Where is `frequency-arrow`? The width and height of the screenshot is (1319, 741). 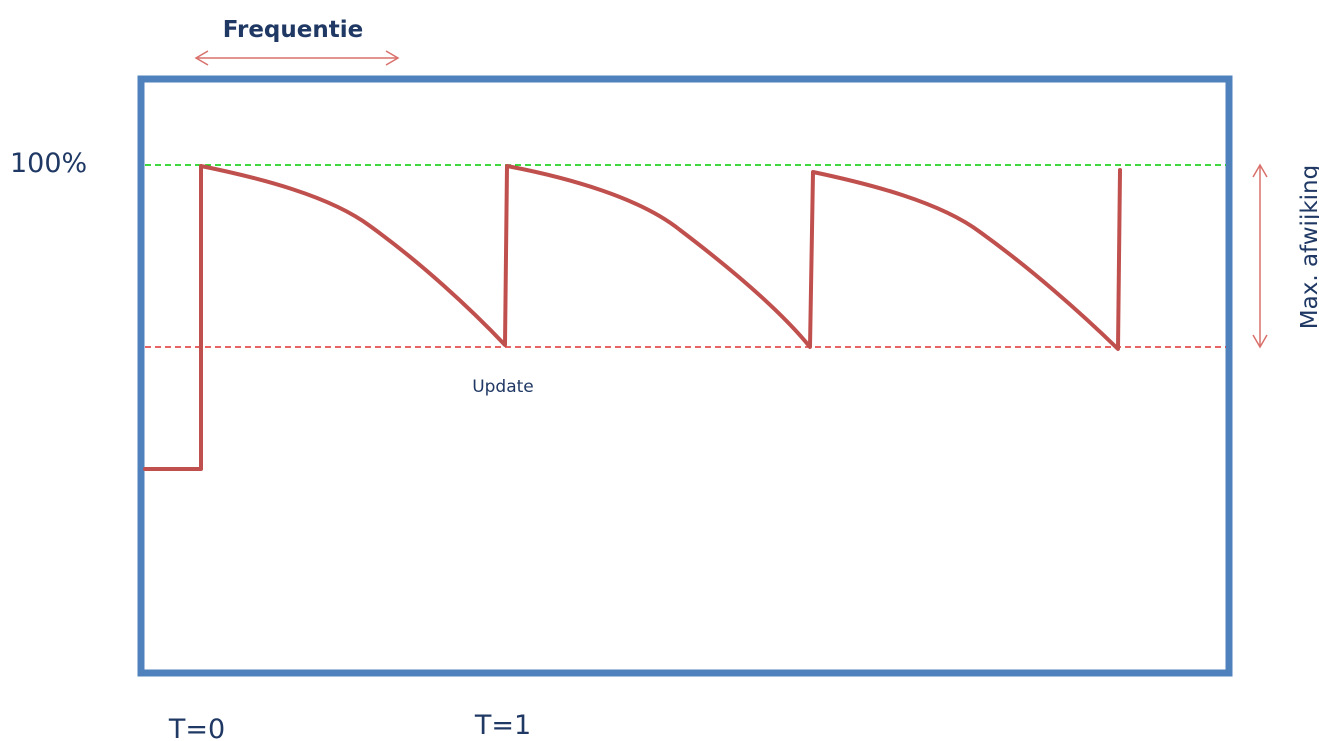
frequency-arrow is located at coordinates (297, 58).